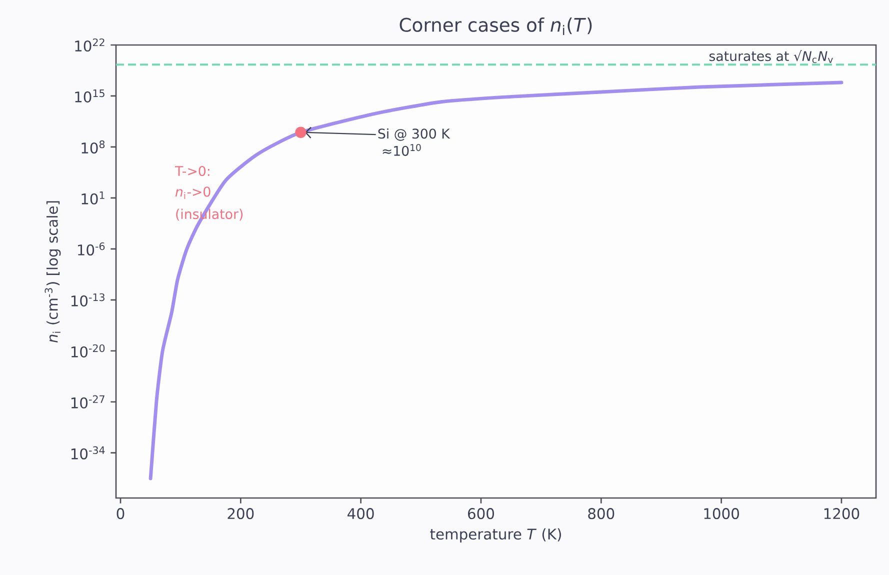  Describe the element at coordinates (93, 197) in the screenshot. I see `y-tick-label: 10$^{1}$` at that location.